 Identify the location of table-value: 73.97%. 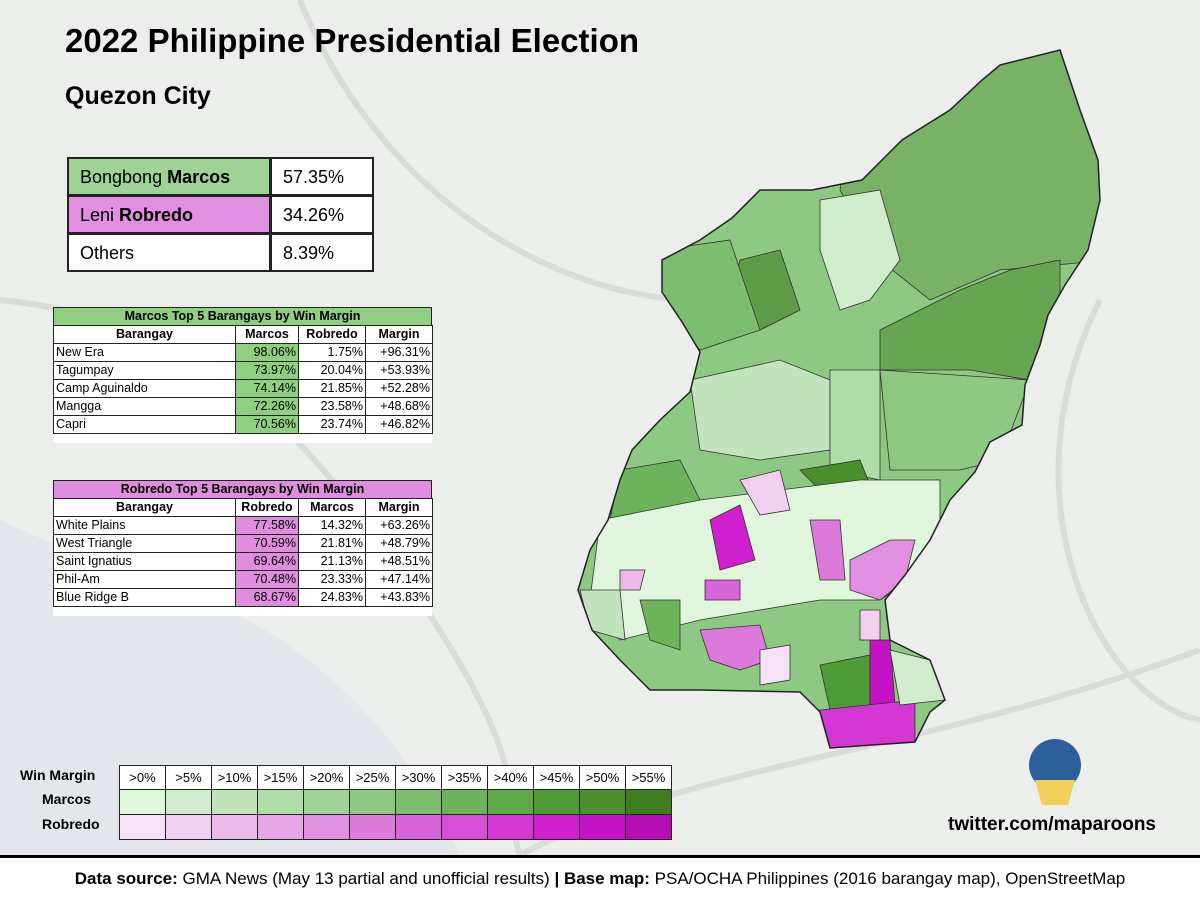
(267, 370).